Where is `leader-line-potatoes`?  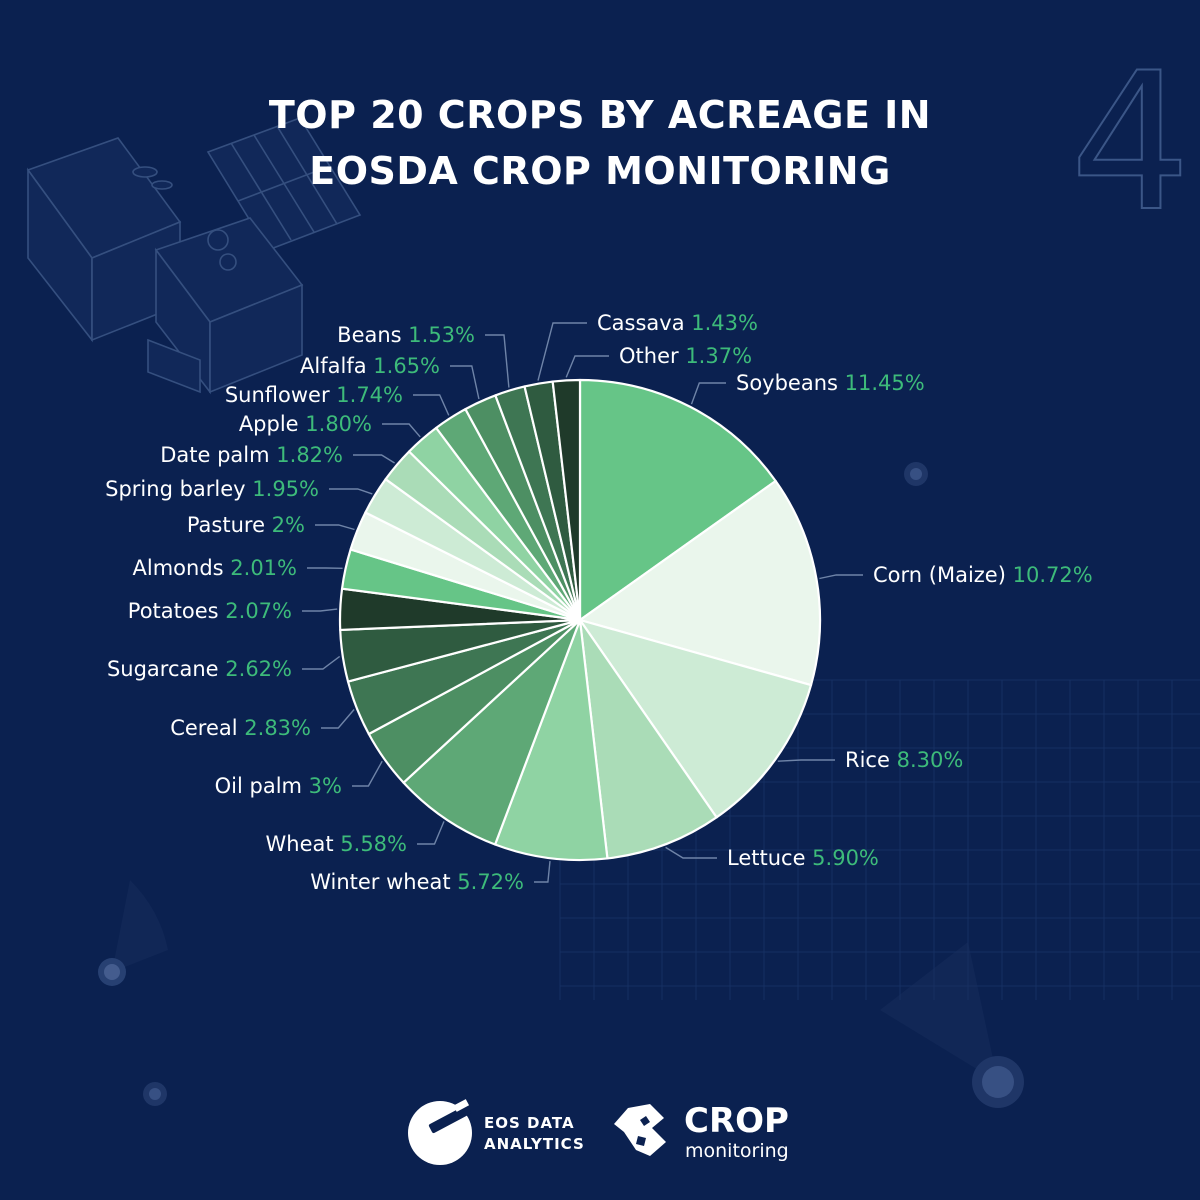 leader-line-potatoes is located at coordinates (320, 610).